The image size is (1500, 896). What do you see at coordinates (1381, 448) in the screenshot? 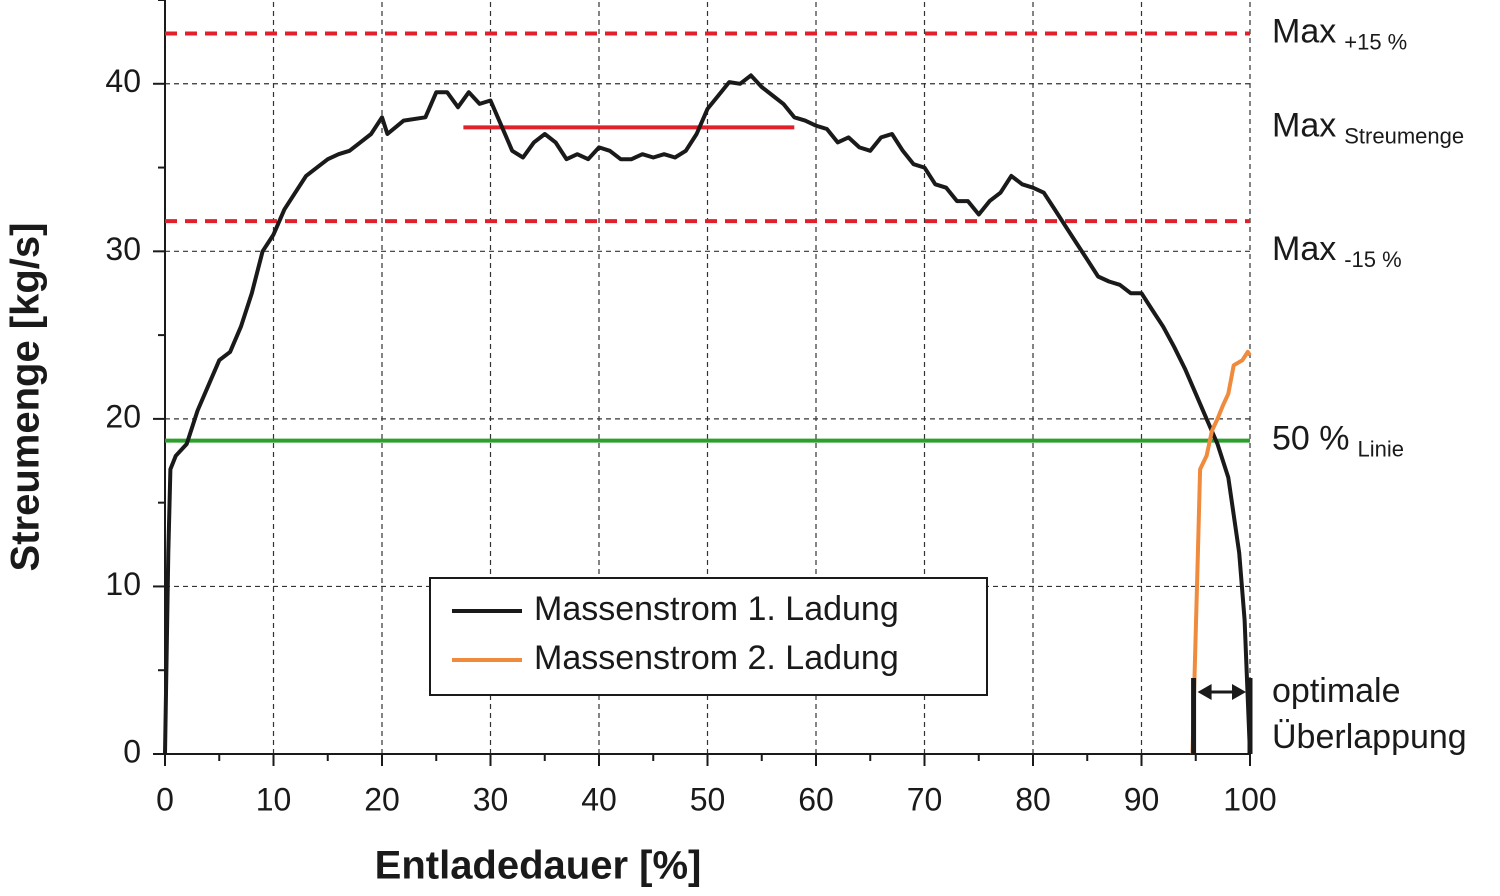
I see `reference-label-sub: Linie` at bounding box center [1381, 448].